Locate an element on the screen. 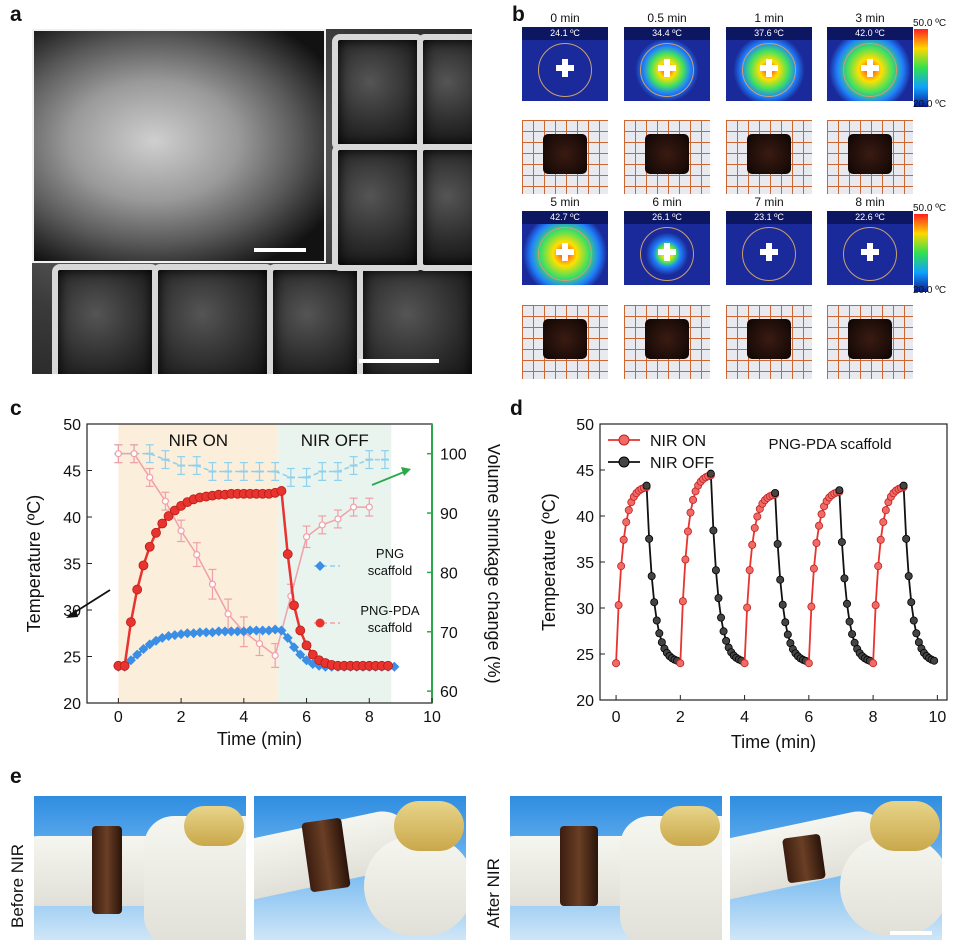 This screenshot has width=960, height=945. thermal-image: 34.4 ºC is located at coordinates (667, 64).